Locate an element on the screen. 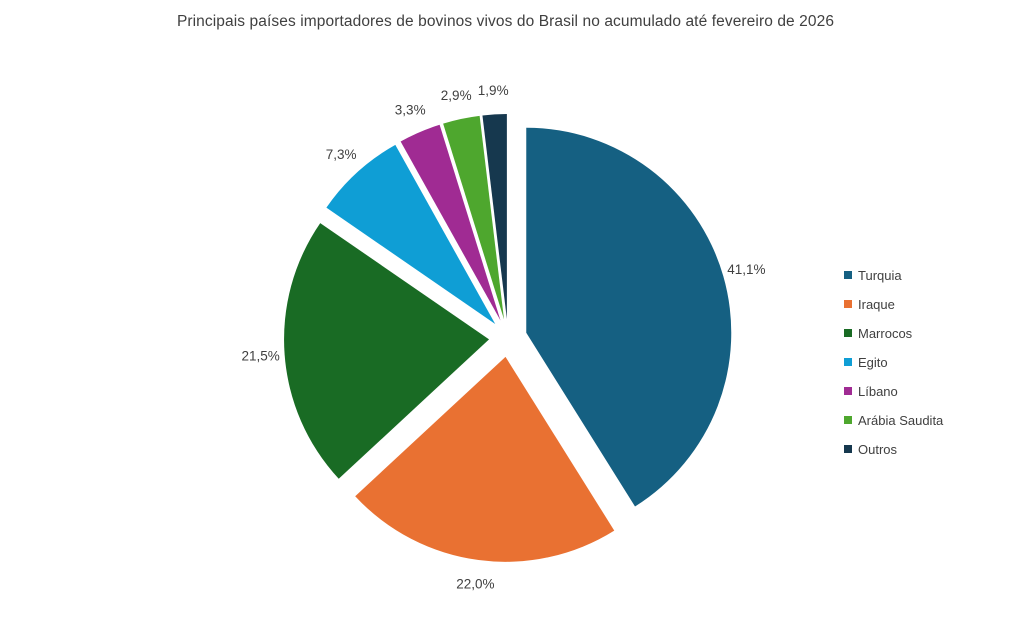  legend-item-libano: Líbano is located at coordinates (893, 391).